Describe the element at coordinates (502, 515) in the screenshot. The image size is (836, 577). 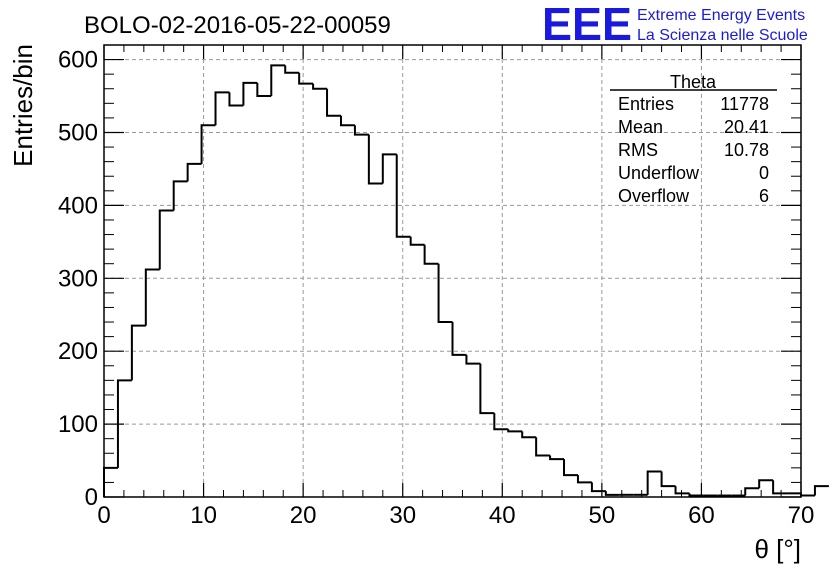
I see `x-tick-label: 40` at that location.